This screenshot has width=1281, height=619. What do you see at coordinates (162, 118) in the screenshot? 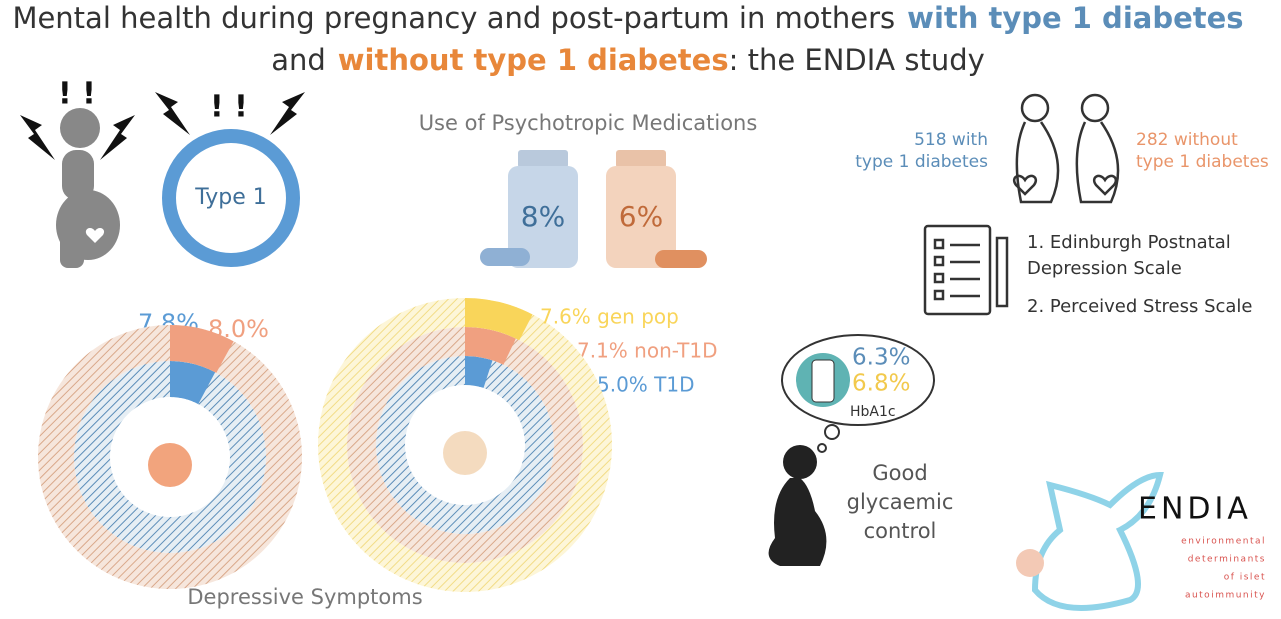
I see `stress-icons: ! ! ! !` at bounding box center [162, 118].